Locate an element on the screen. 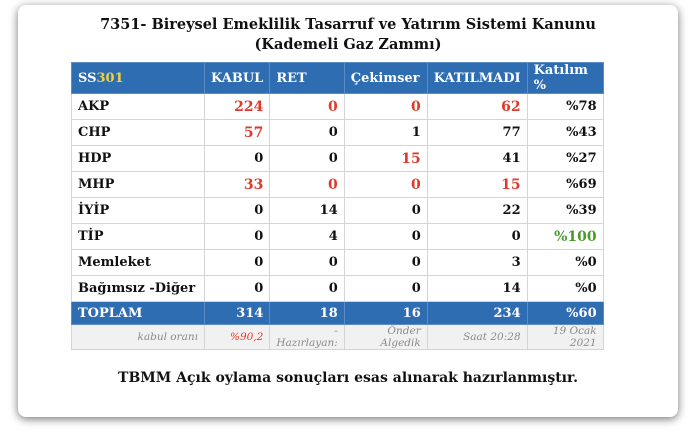 This screenshot has width=700, height=431. head: SS301 KABUL RET Çekimser KATILMADI Katılım % is located at coordinates (337, 78).